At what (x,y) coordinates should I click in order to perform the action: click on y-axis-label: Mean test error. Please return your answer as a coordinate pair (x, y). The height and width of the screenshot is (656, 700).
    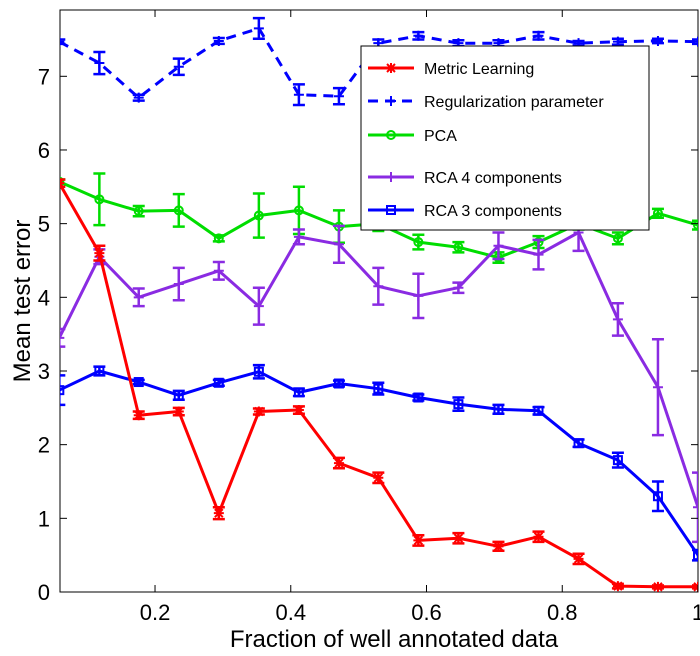
    Looking at the image, I should click on (22, 301).